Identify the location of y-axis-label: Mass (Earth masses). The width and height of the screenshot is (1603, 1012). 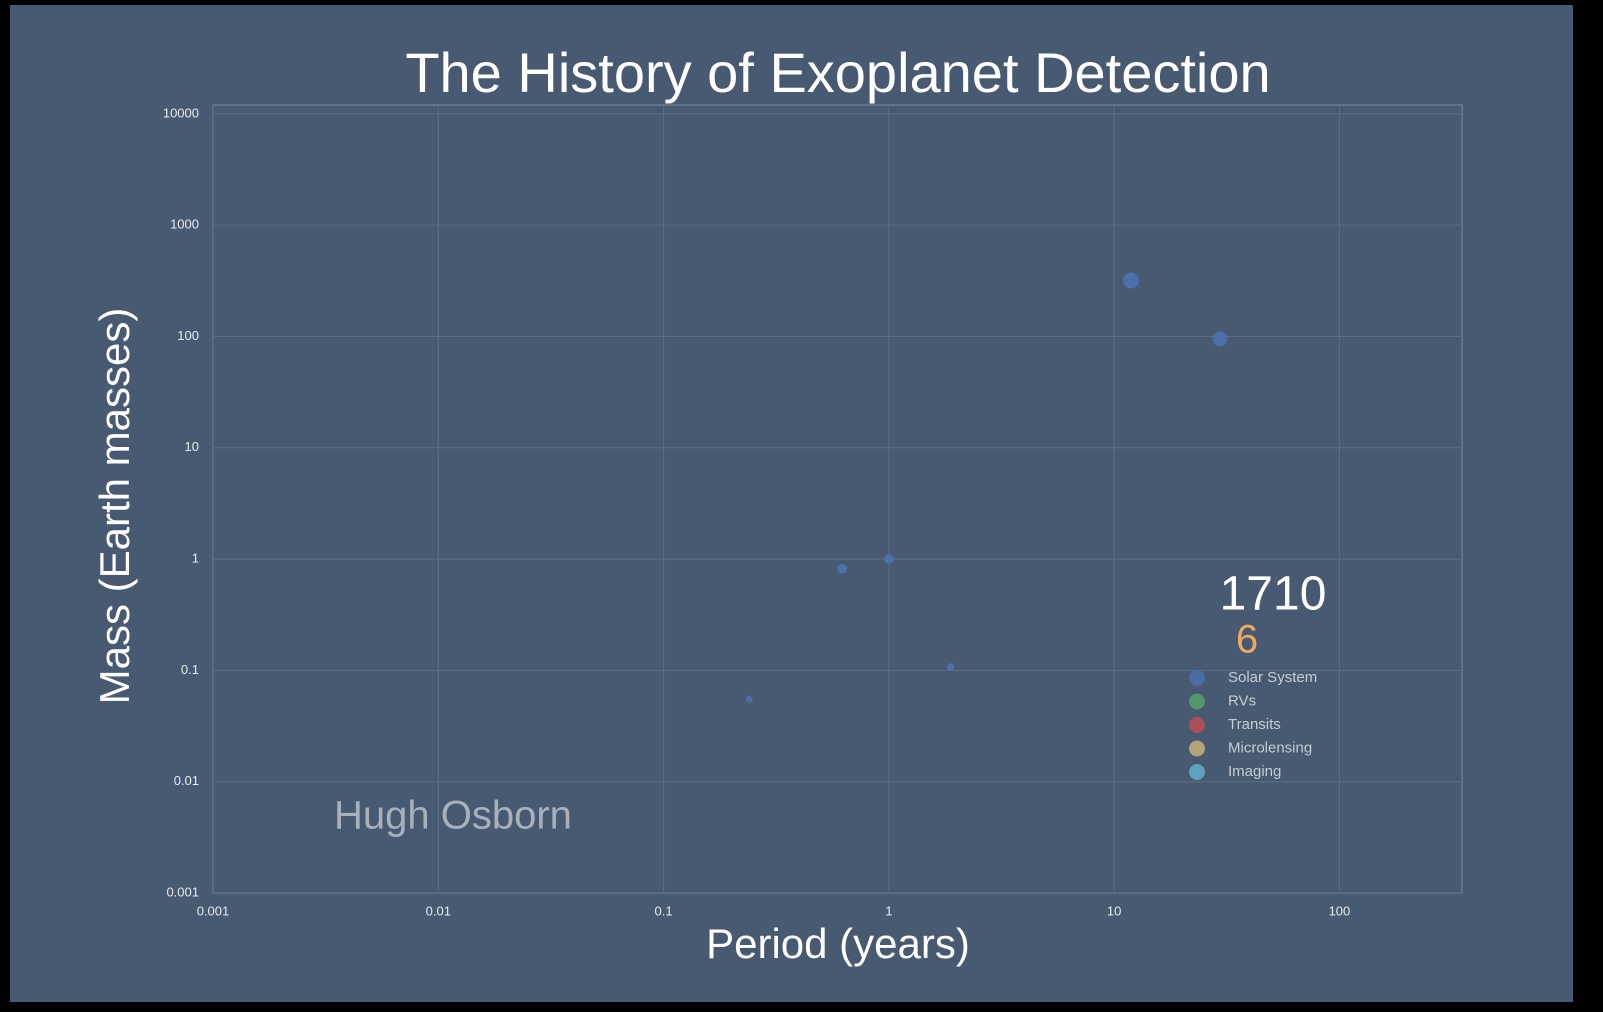
(114, 506).